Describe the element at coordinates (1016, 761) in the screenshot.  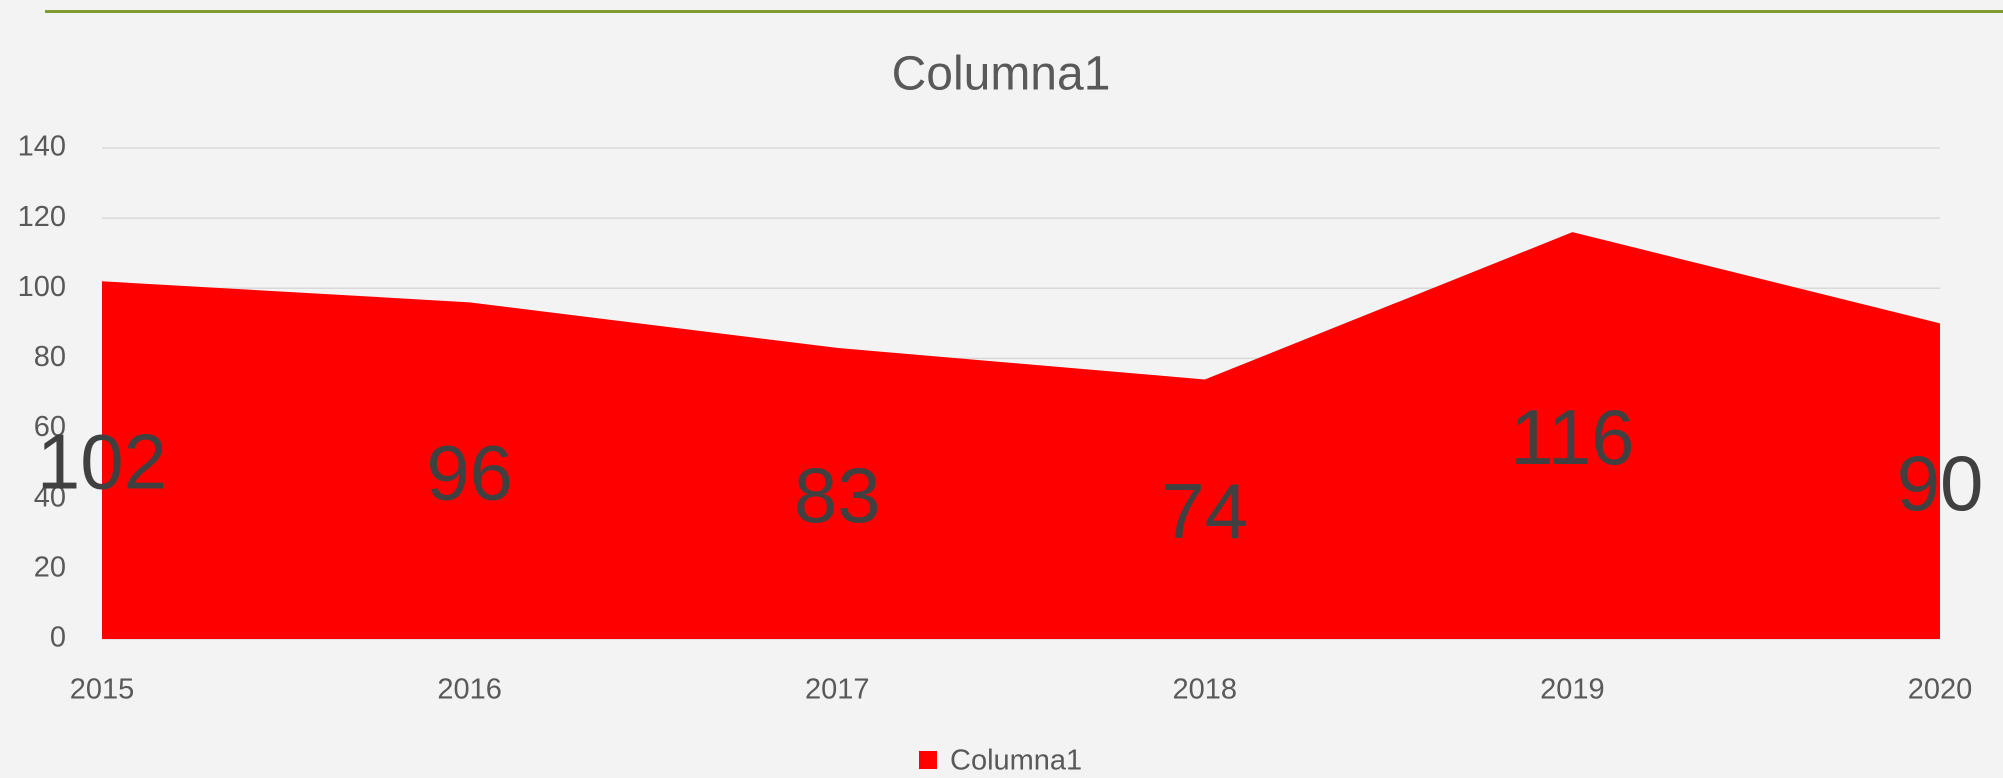
I see `legend-label: Columna1` at that location.